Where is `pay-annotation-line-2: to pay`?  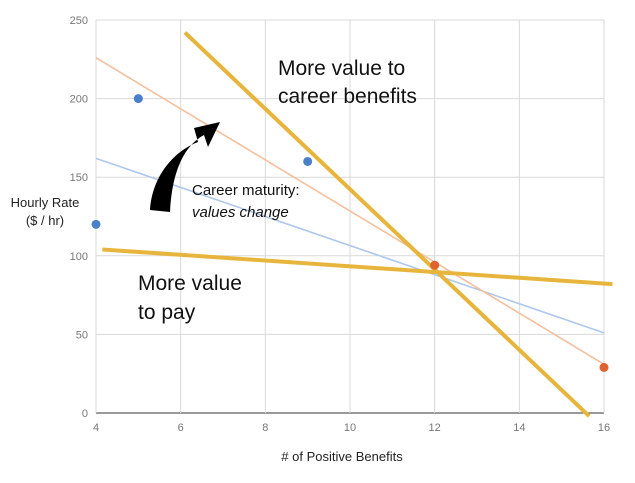 pay-annotation-line-2: to pay is located at coordinates (167, 312).